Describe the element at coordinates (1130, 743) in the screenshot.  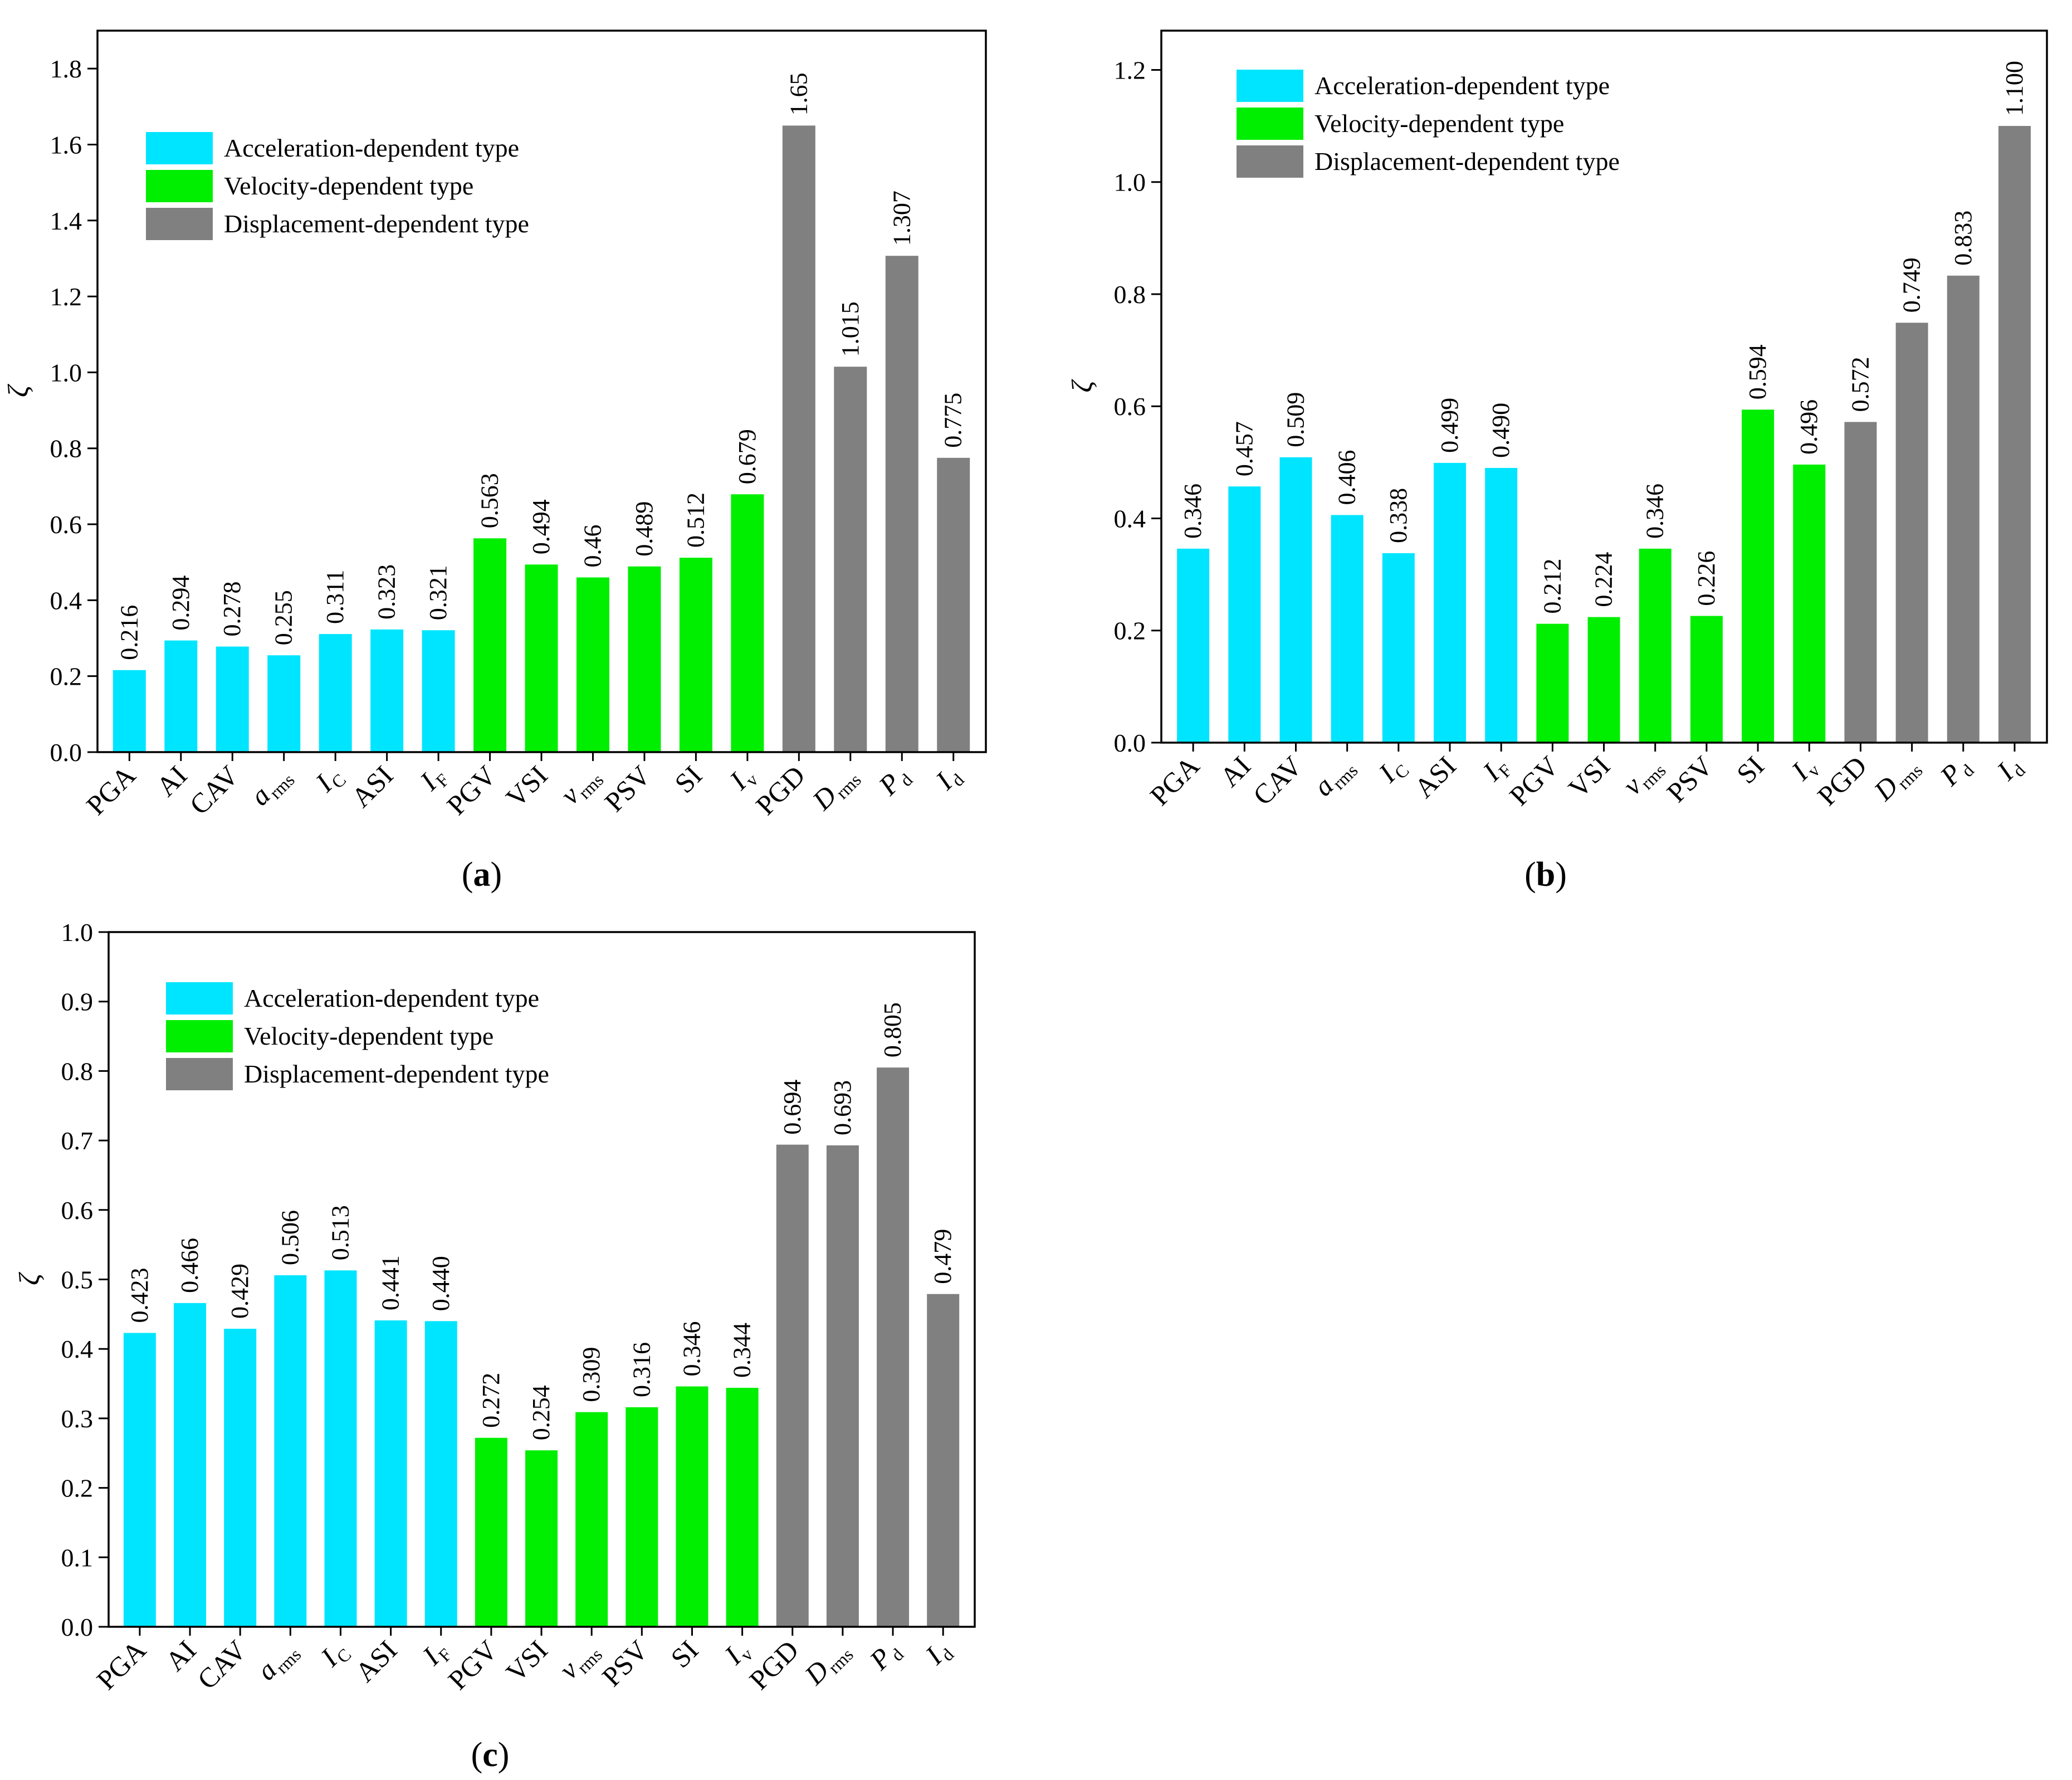
I see `panel-b-ytick-label-0: 0.0` at that location.